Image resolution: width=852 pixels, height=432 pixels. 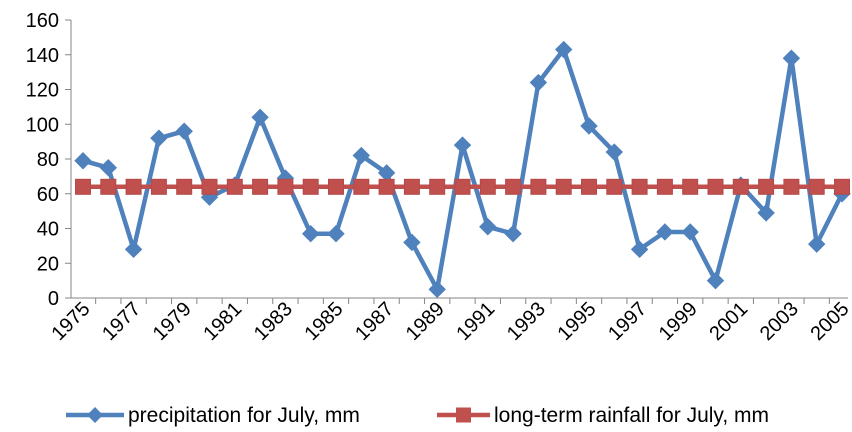 I want to click on x-tick-label: 1983, so click(x=273, y=321).